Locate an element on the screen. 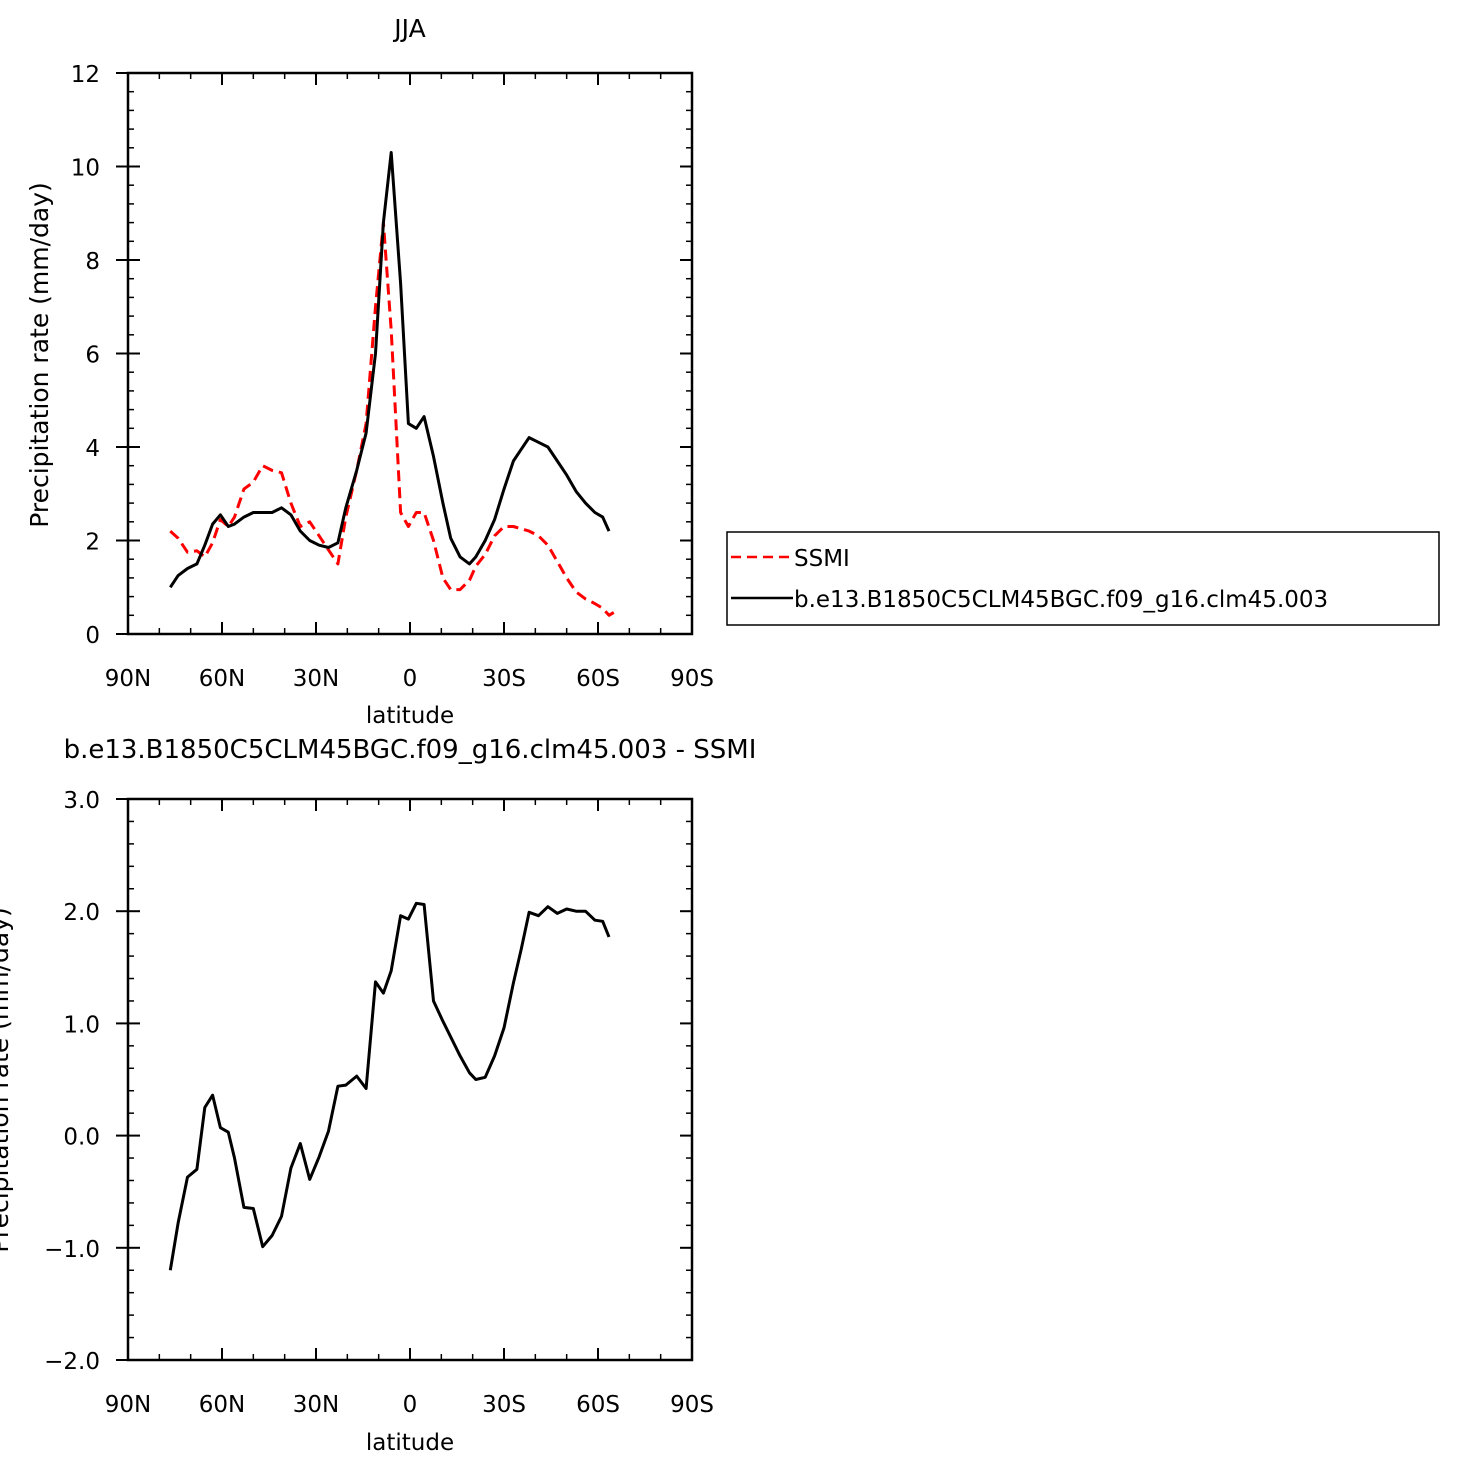 The height and width of the screenshot is (1463, 1466). y-tick-label: 8 is located at coordinates (92, 262).